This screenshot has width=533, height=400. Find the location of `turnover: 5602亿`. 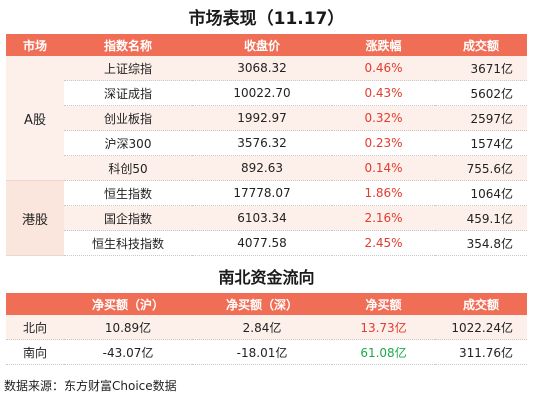

turnover: 5602亿 is located at coordinates (481, 93).